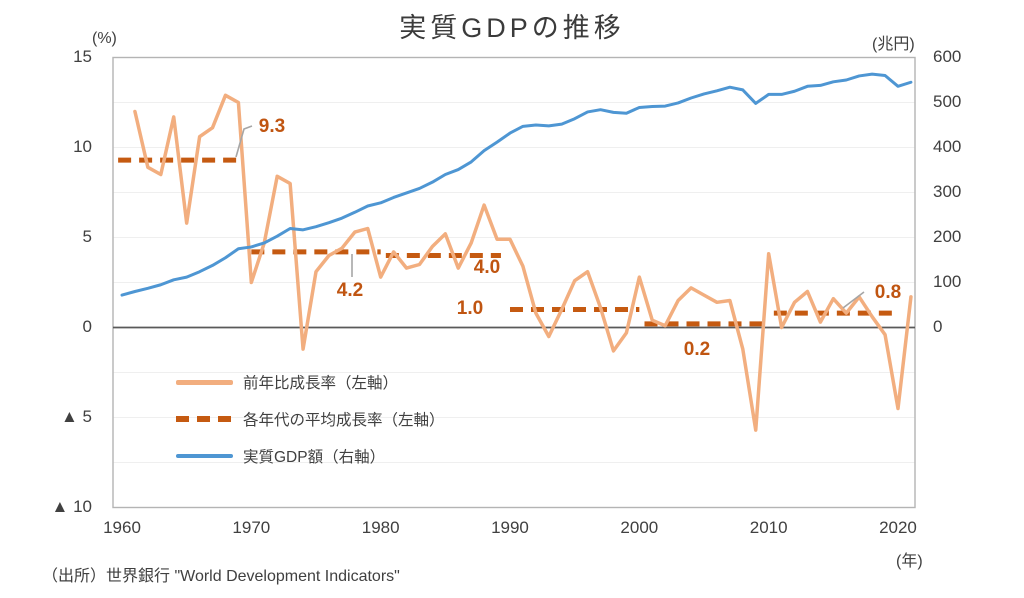 This screenshot has height=598, width=1024. Describe the element at coordinates (470, 308) in the screenshot. I see `decade-average-value-label: 1.0` at that location.